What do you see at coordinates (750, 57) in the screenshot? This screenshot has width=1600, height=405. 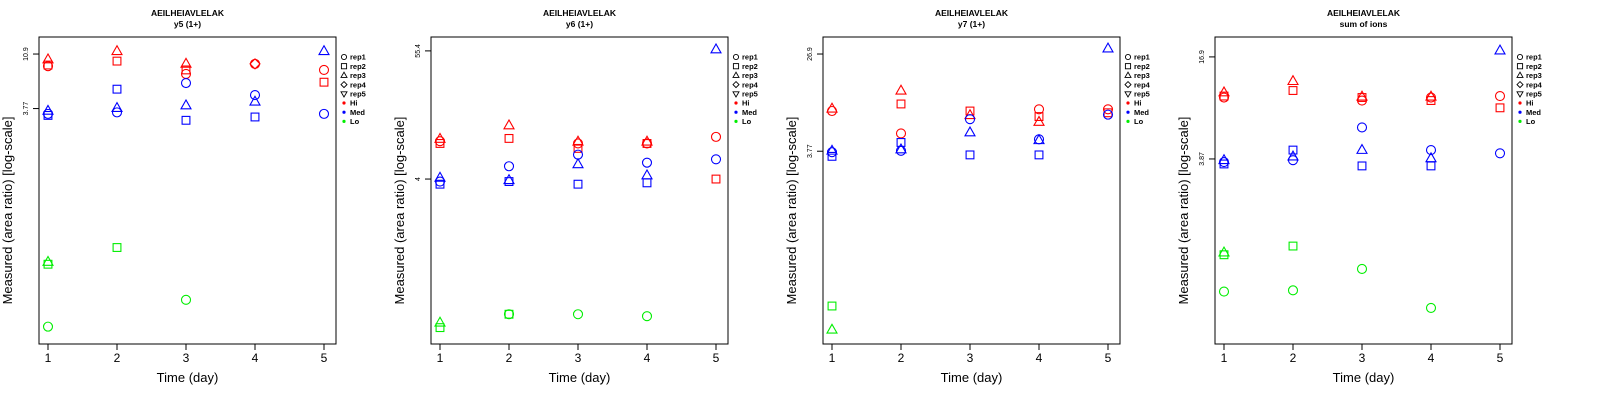 I see `legend-label: rep1` at bounding box center [750, 57].